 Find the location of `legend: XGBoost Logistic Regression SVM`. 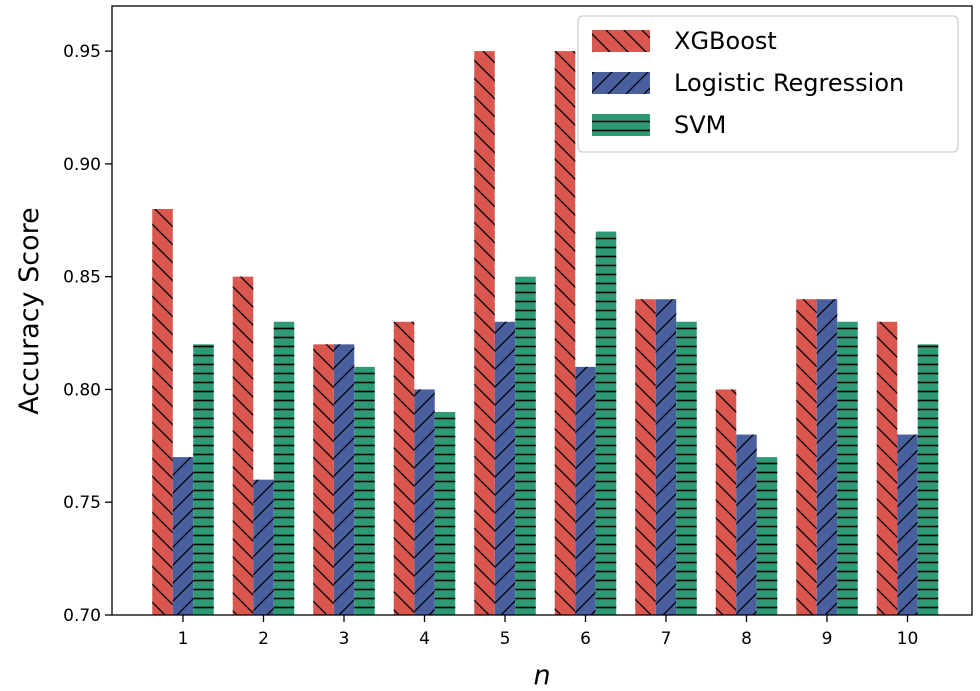

legend: XGBoost Logistic Regression SVM is located at coordinates (768, 84).